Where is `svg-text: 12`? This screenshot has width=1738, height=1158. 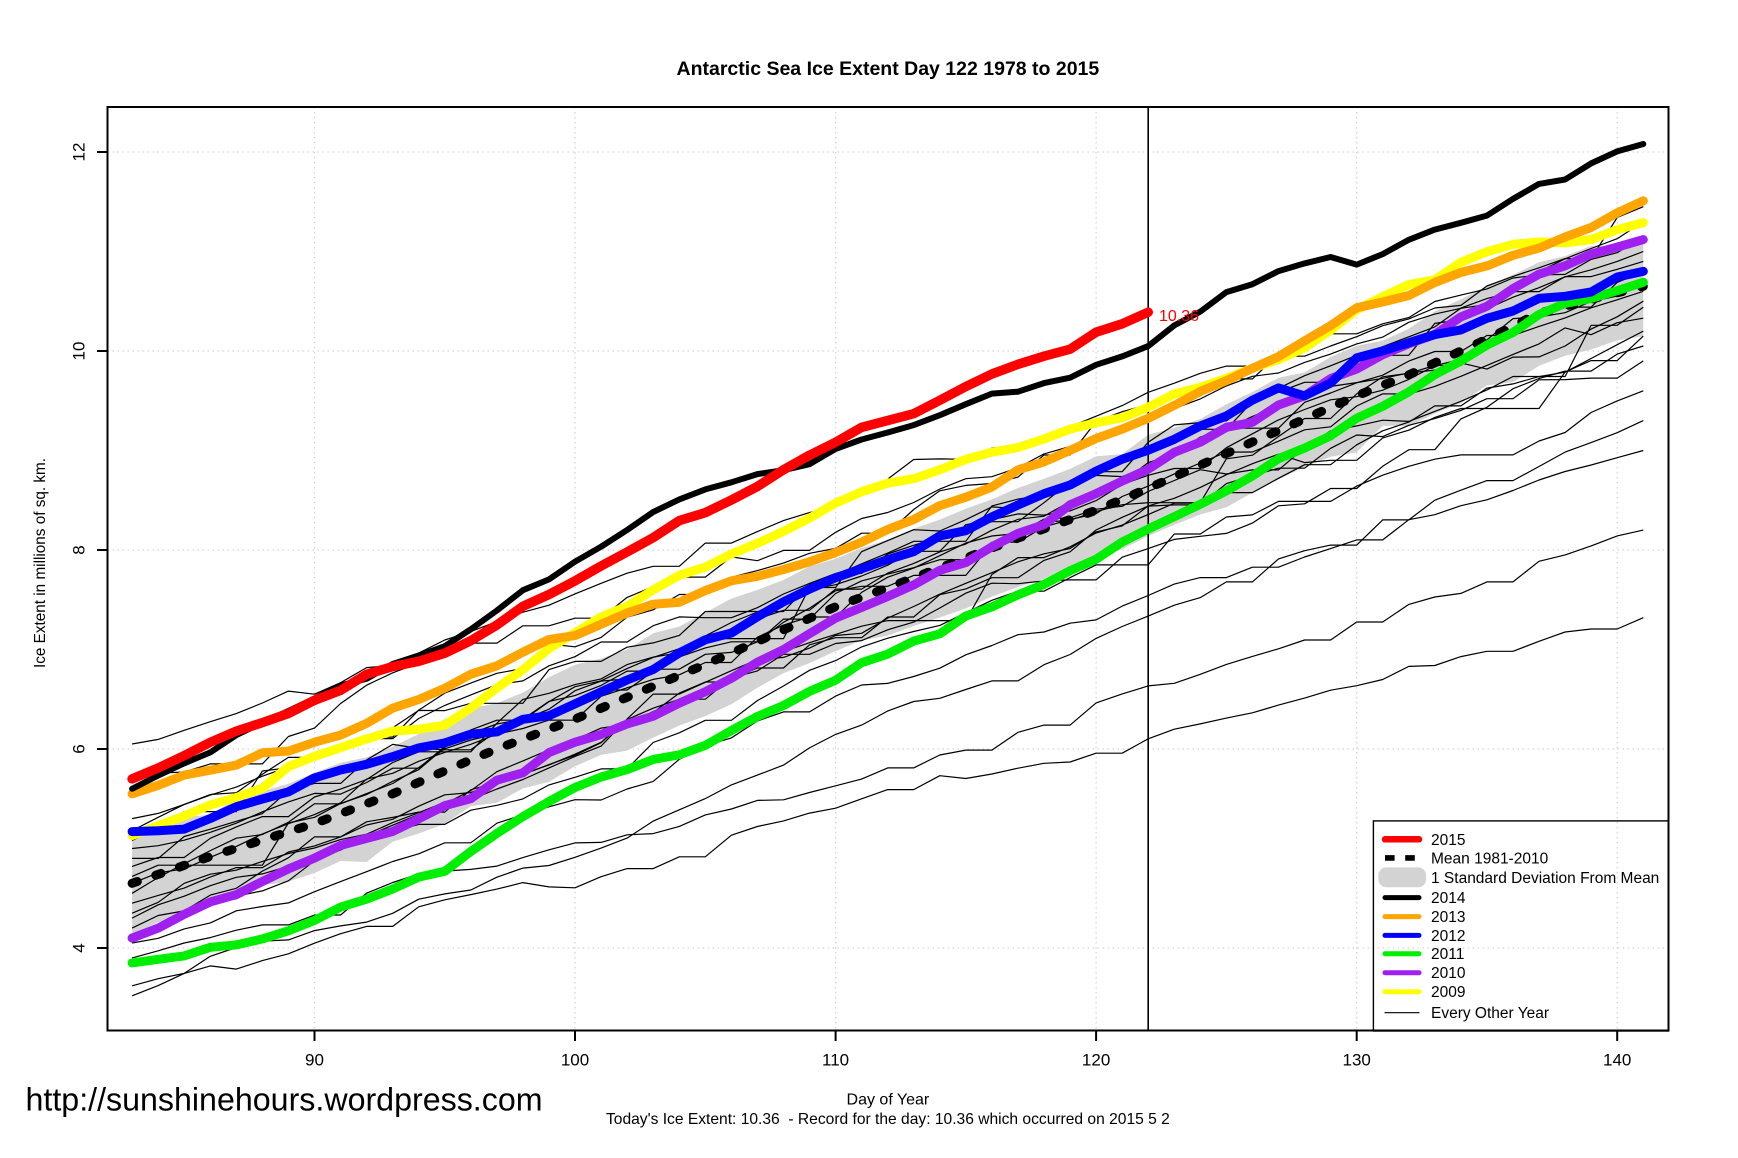
svg-text: 12 is located at coordinates (79, 152).